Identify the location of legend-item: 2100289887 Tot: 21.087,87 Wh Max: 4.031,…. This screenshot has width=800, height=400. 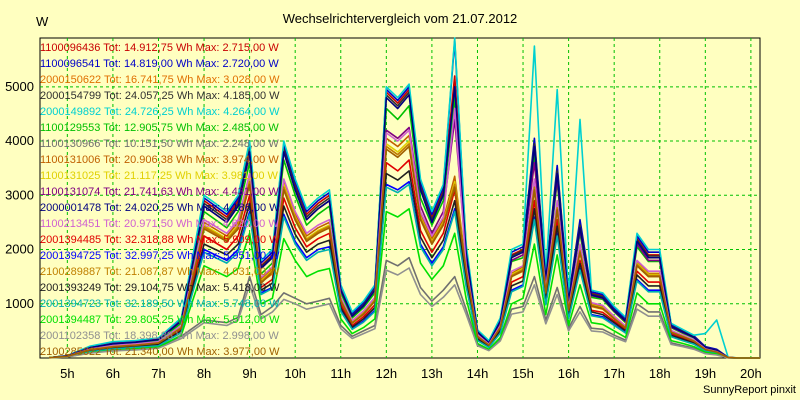
(160, 272).